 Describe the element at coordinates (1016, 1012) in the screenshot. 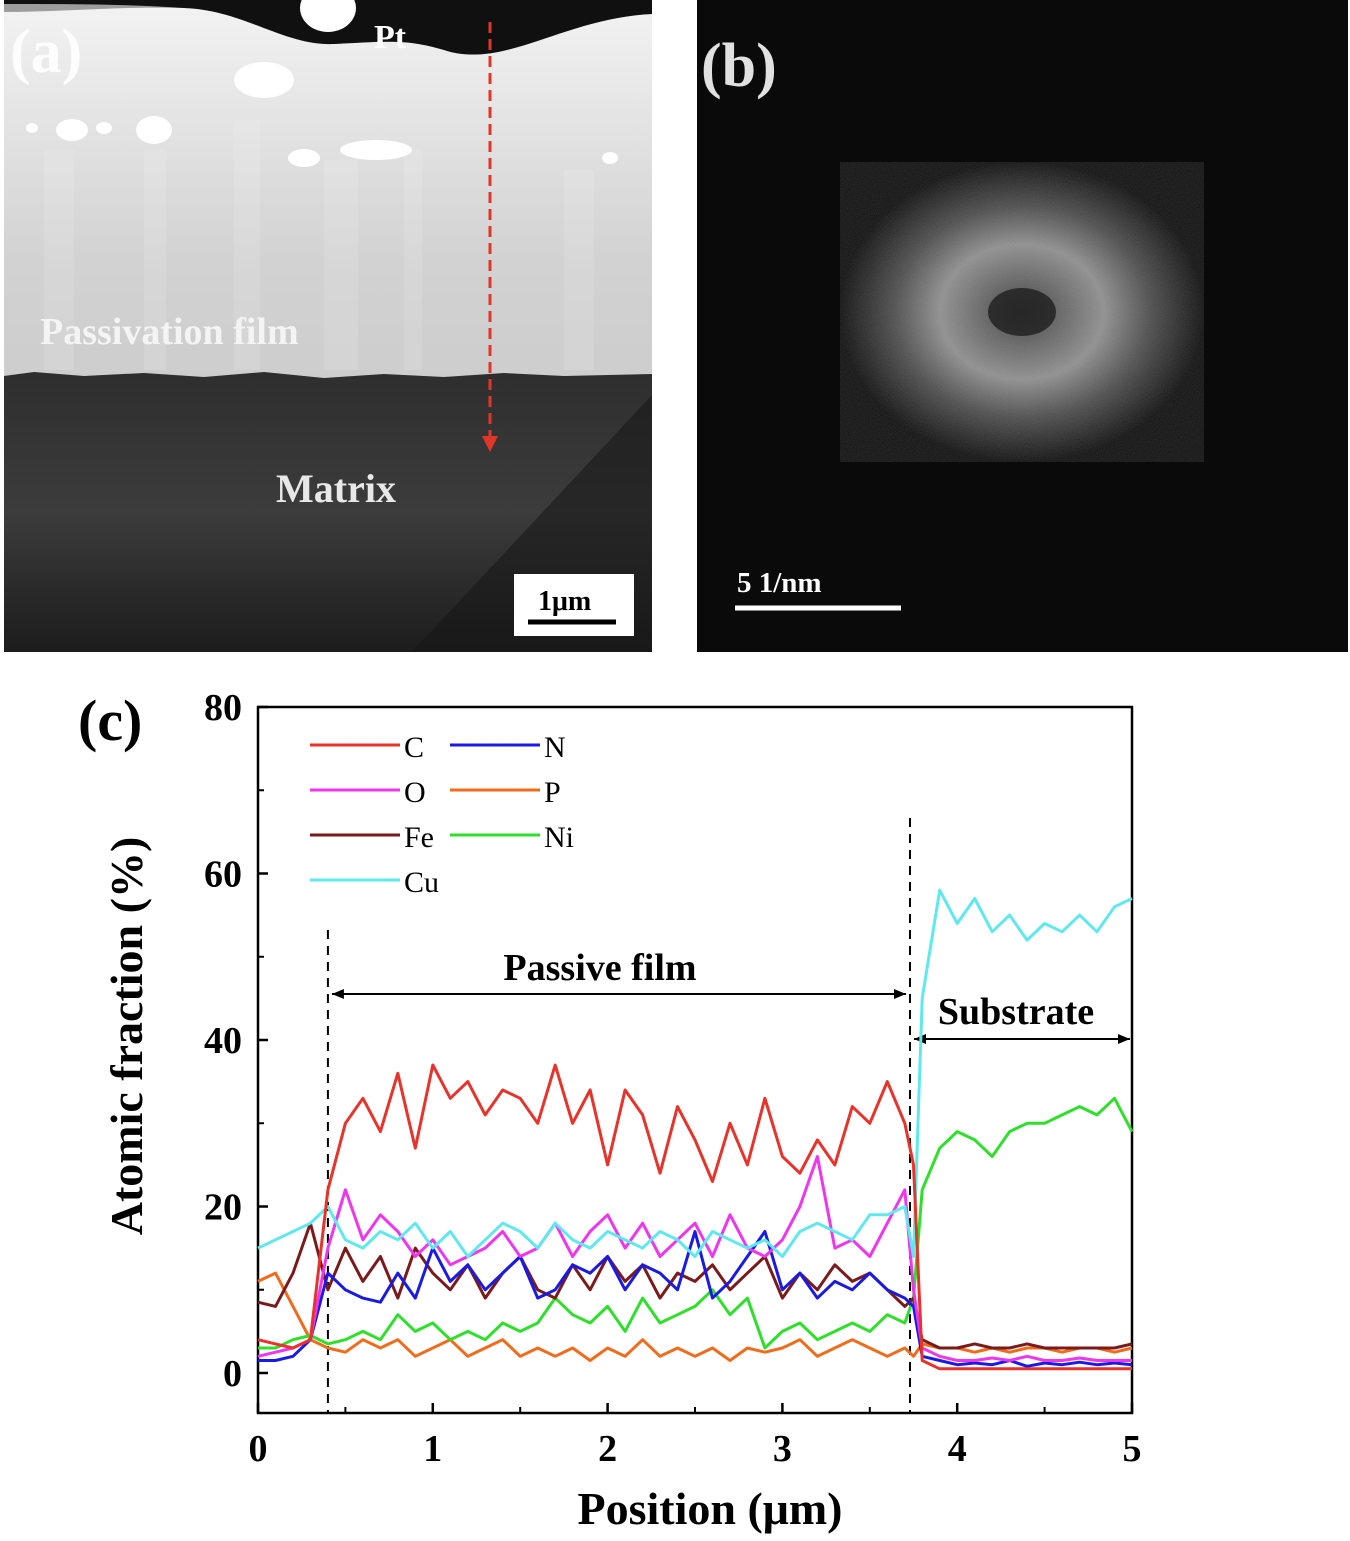

I see `substrate-annotation: Substrate` at that location.